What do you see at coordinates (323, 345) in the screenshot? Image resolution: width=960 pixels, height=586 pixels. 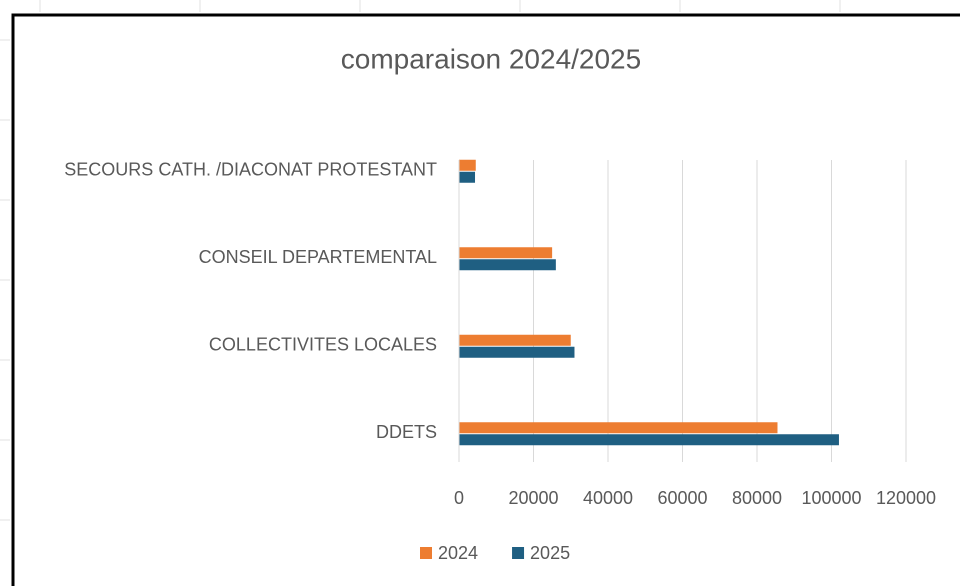 I see `y-tick-label: COLLECTIVITES LOCALES` at bounding box center [323, 345].